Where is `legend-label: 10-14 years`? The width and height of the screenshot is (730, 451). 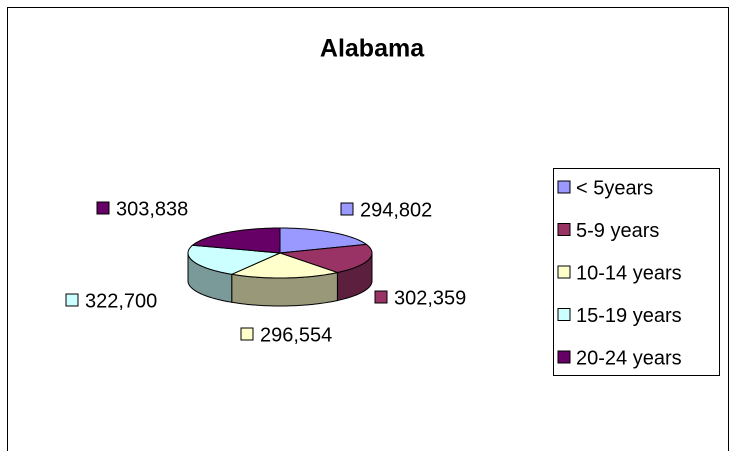
legend-label: 10-14 years is located at coordinates (629, 273).